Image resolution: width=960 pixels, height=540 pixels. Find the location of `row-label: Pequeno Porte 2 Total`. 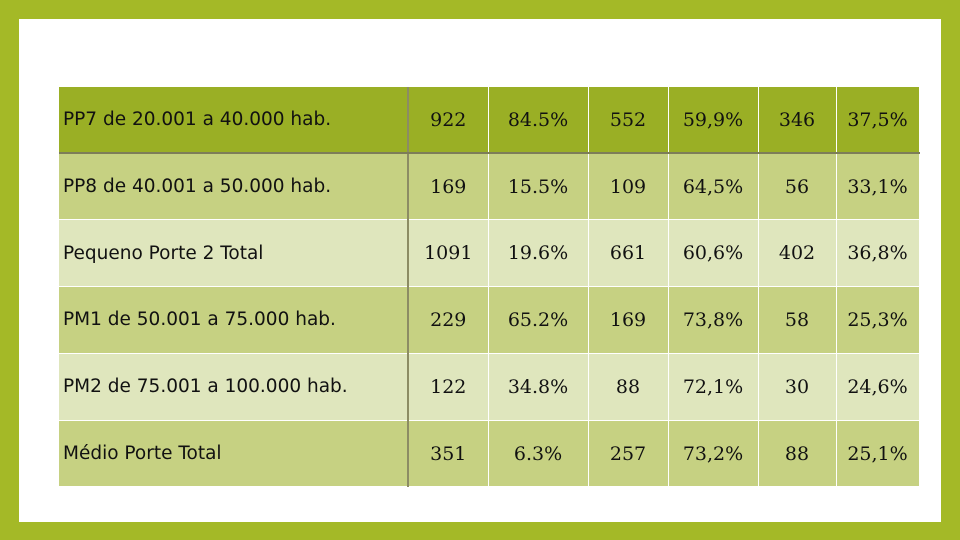

row-label: Pequeno Porte 2 Total is located at coordinates (234, 253).